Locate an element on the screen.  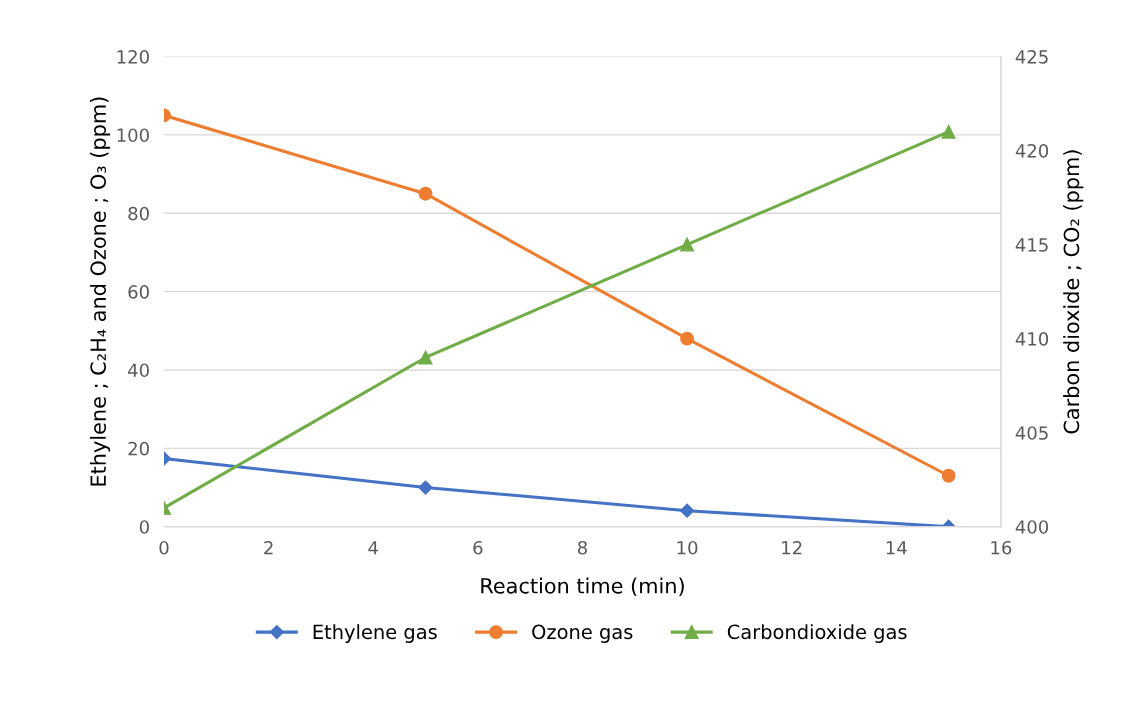
x-tick-label: 16 is located at coordinates (1001, 547).